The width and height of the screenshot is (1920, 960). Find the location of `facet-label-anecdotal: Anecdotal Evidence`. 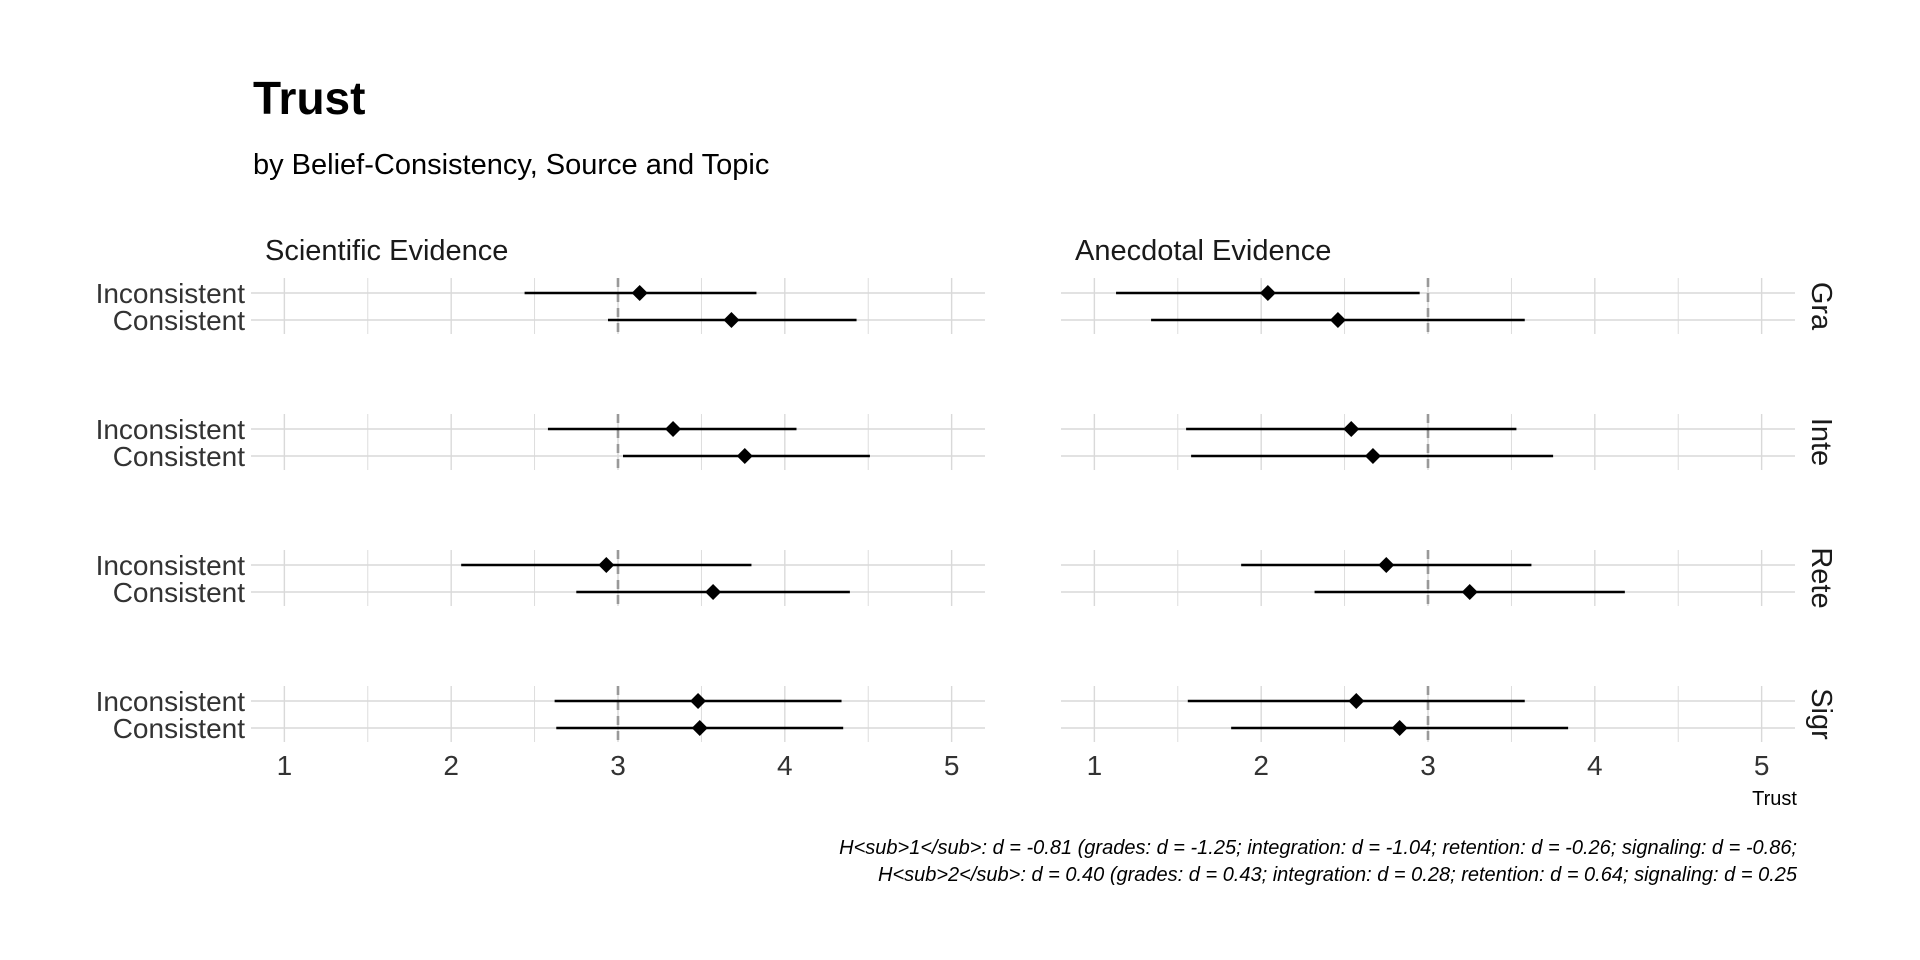

facet-label-anecdotal: Anecdotal Evidence is located at coordinates (1203, 251).